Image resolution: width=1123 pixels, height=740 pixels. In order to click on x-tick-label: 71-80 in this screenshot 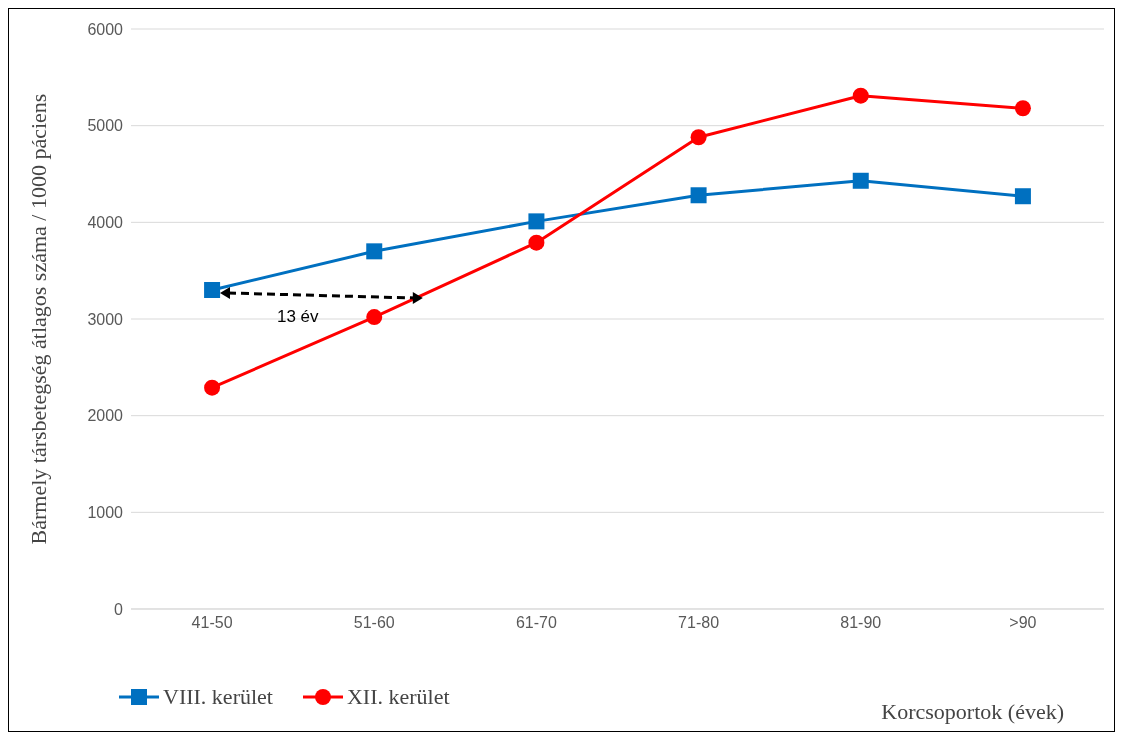, I will do `click(699, 623)`.